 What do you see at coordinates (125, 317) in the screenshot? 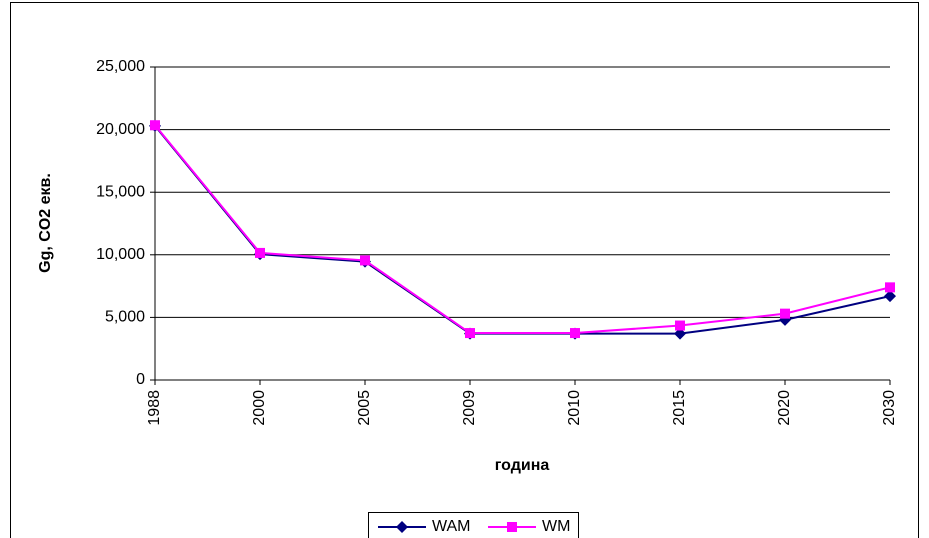
I see `y-tick-label: 5,000` at bounding box center [125, 317].